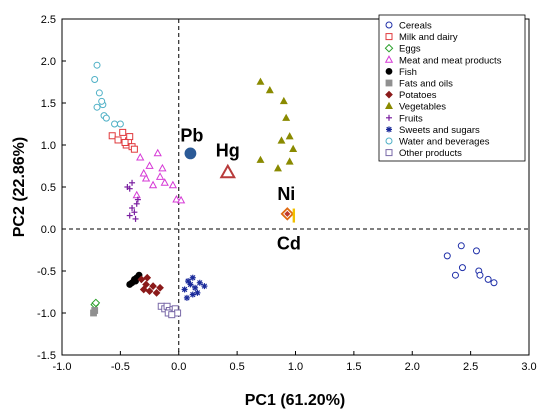  I want to click on legend-item-eggs: Eggs, so click(402, 49).